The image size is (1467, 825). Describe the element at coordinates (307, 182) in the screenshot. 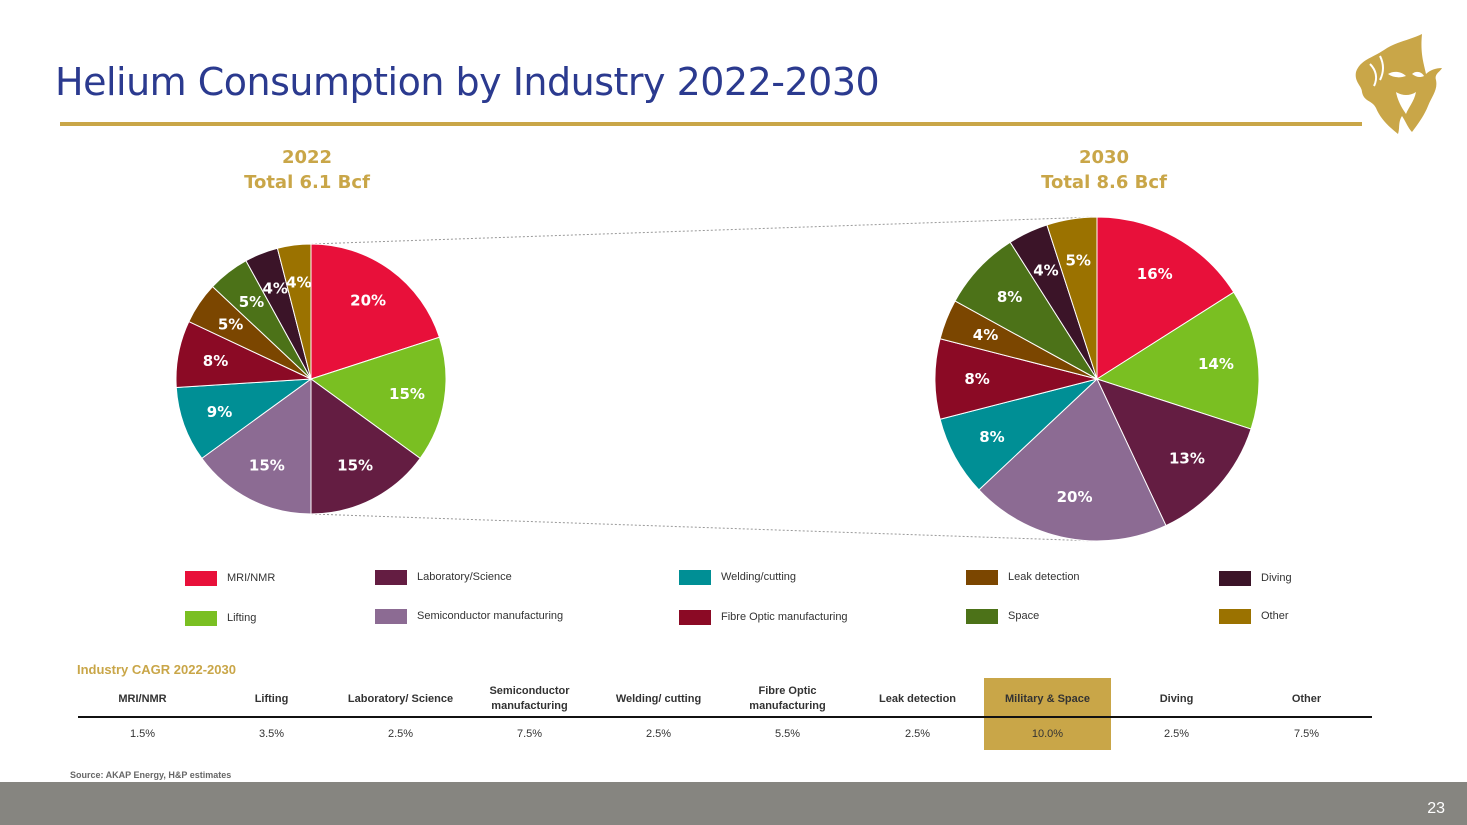

I see `pie-2022-subtitle: Total 6.1 Bcf` at that location.